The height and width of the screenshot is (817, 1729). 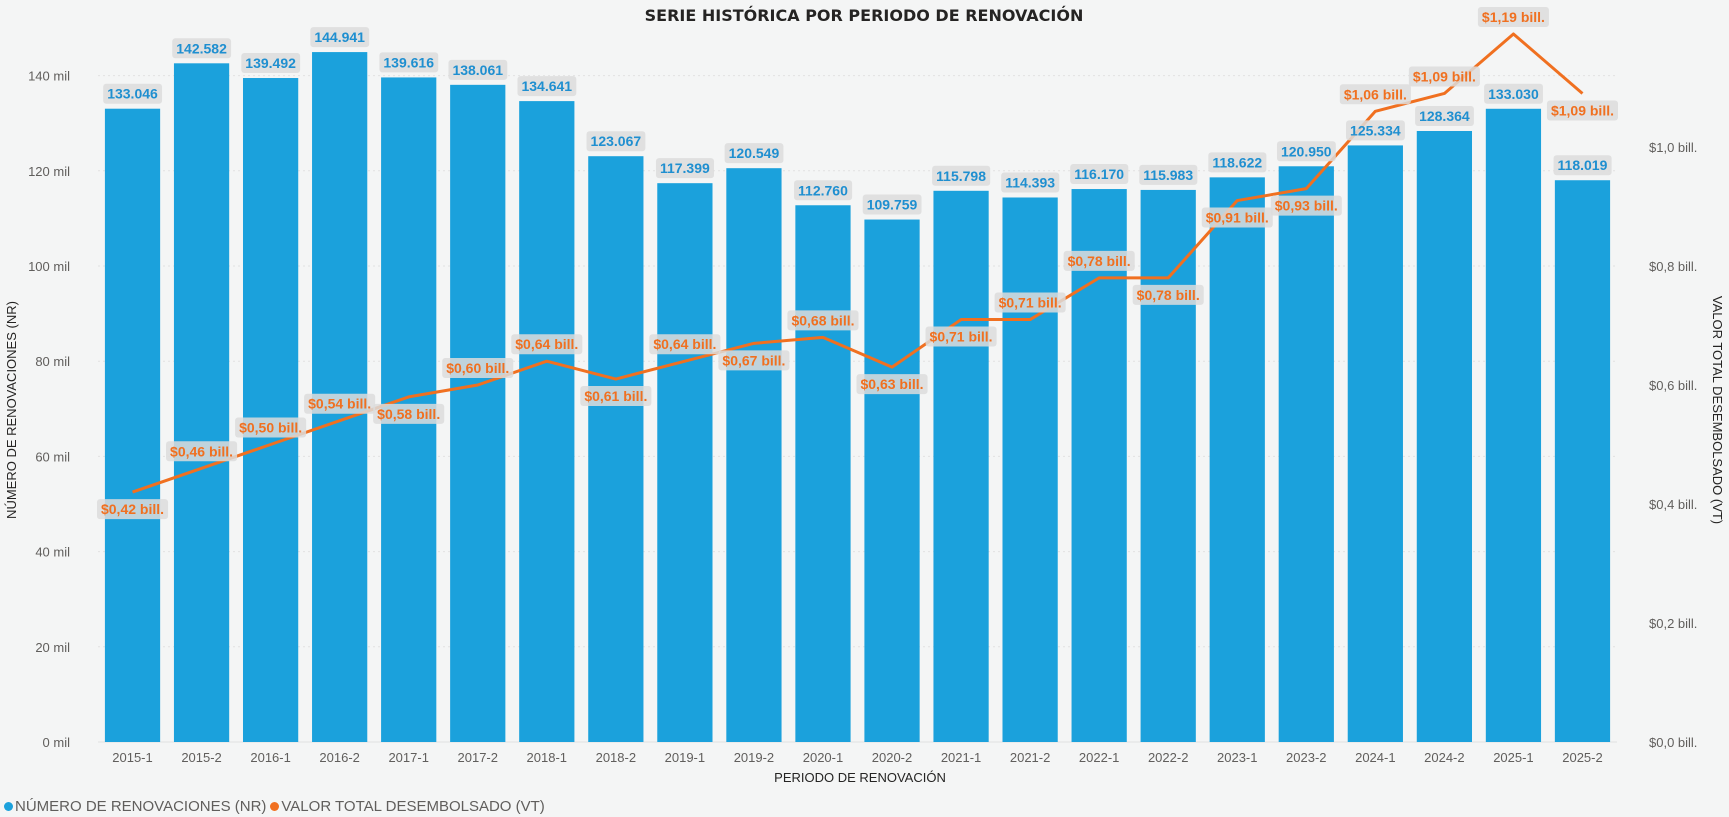 I want to click on bar-label-2025-1-text: 133.030, so click(x=1513, y=94).